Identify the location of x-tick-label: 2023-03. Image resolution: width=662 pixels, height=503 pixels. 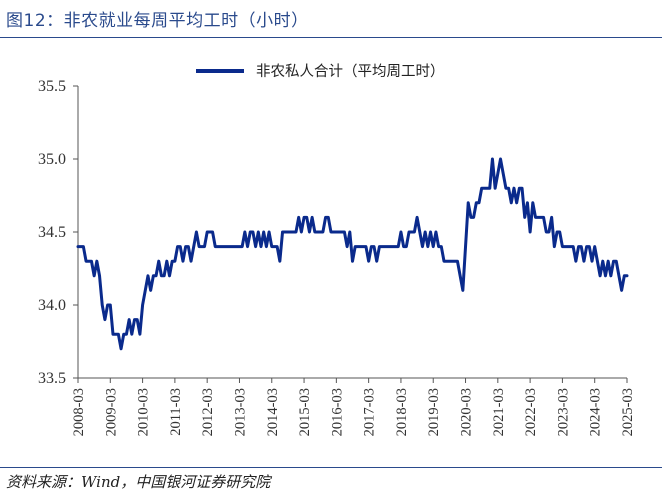
(563, 412).